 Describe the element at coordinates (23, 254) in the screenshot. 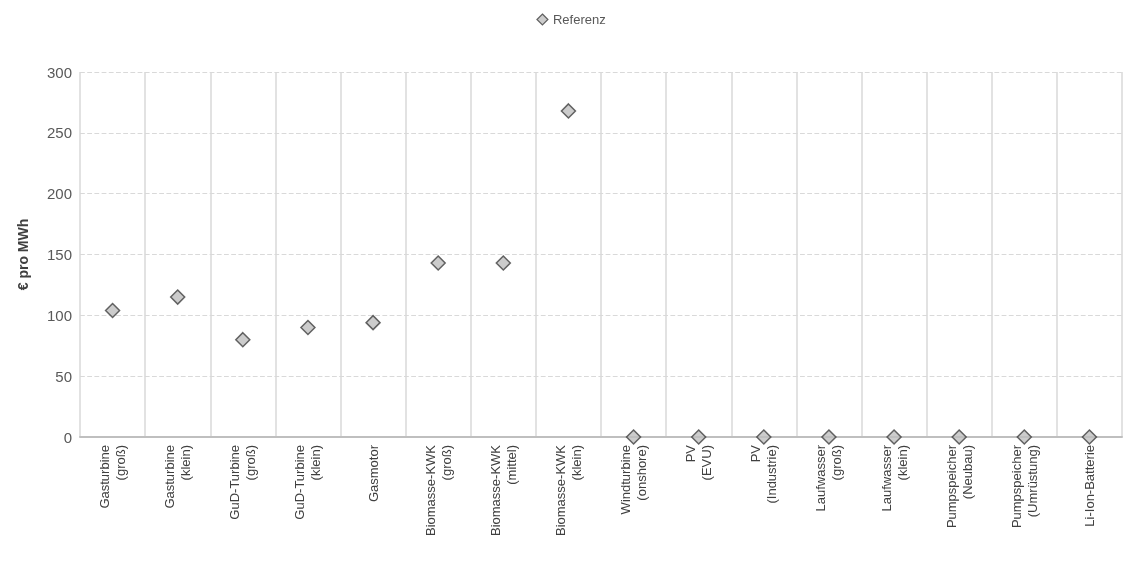

I see `y-axis-title: € pro MWh` at that location.